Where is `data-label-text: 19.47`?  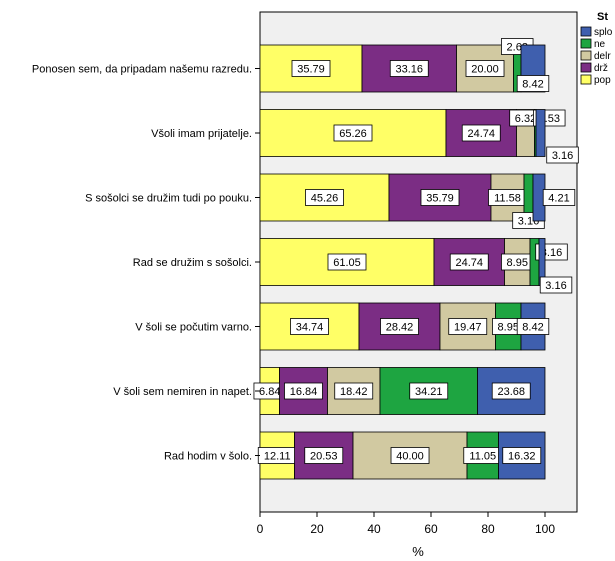
data-label-text: 19.47 is located at coordinates (468, 328).